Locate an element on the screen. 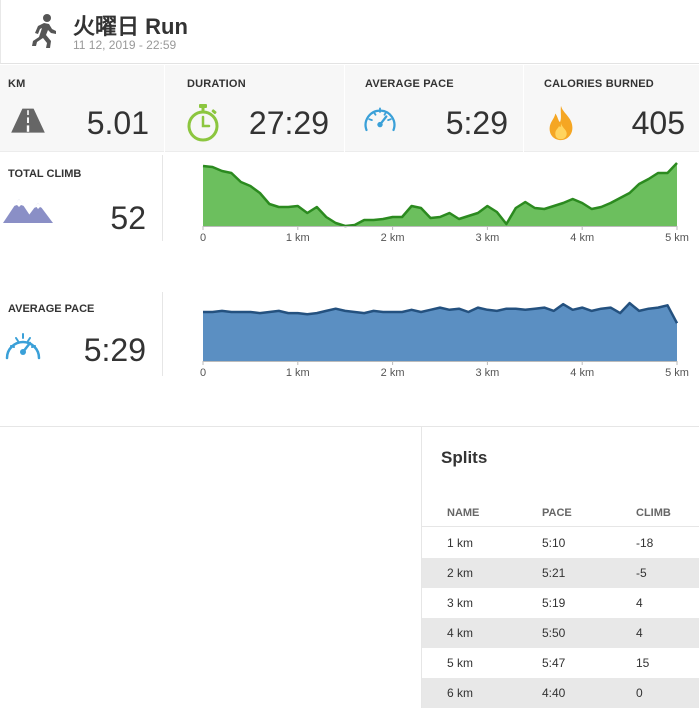 This screenshot has height=708, width=699. stat-value: 5.01 is located at coordinates (117, 123).